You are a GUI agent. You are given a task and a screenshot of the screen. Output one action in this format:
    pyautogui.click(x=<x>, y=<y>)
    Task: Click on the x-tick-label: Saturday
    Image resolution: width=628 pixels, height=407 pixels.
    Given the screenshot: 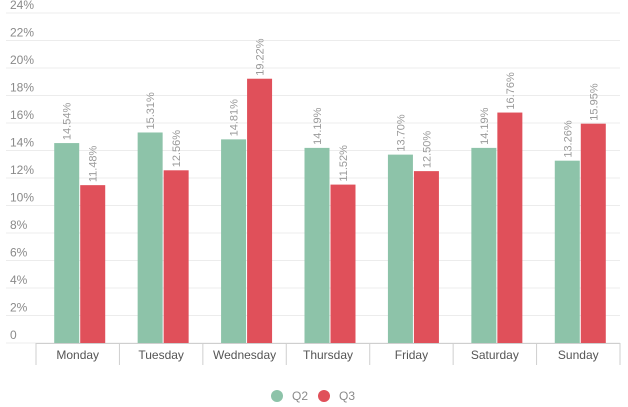 What is the action you would take?
    pyautogui.click(x=495, y=355)
    